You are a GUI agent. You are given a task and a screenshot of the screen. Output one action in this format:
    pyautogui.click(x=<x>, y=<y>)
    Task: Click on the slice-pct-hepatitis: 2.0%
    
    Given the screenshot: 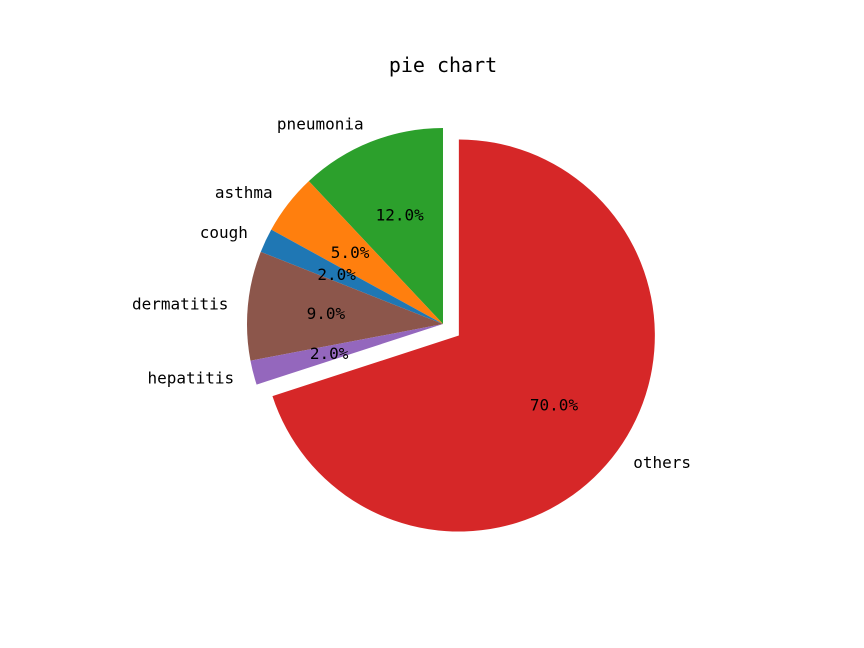 What is the action you would take?
    pyautogui.click(x=329, y=353)
    